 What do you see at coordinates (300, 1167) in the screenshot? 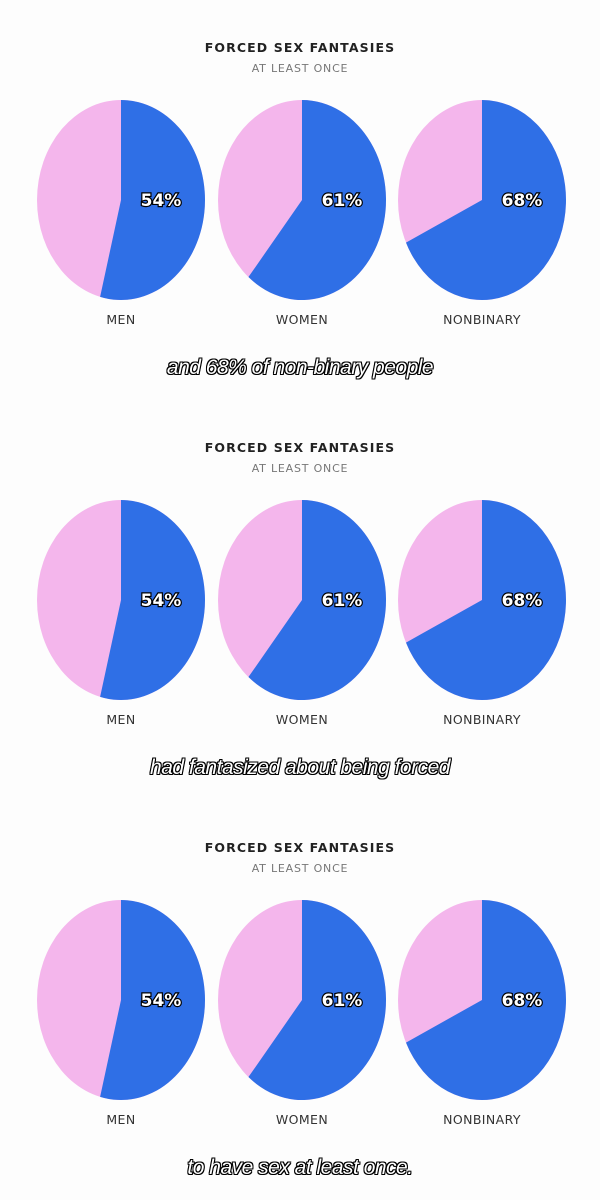
I see `caption: to have sex at least once.` at bounding box center [300, 1167].